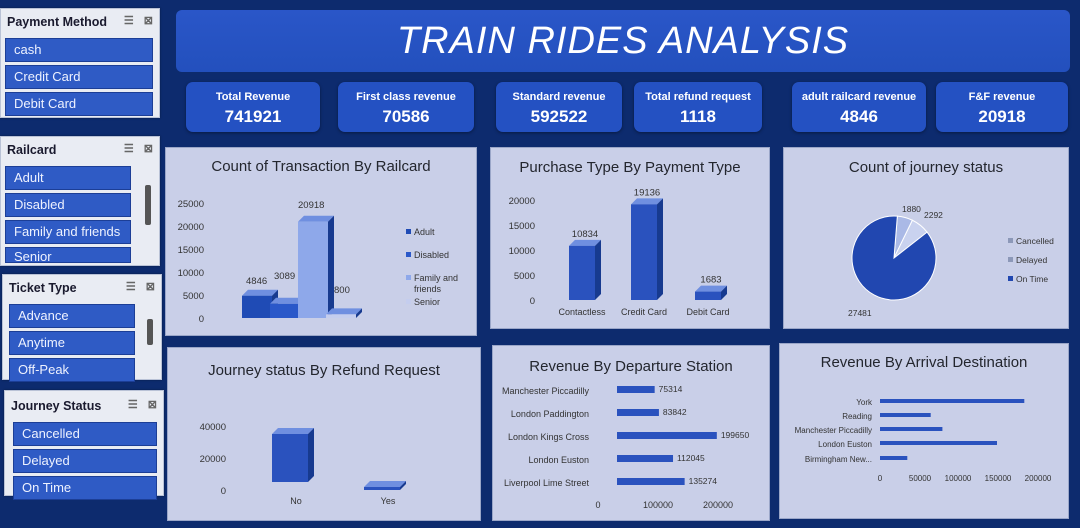 This screenshot has width=1080, height=528. Describe the element at coordinates (958, 478) in the screenshot. I see `x-tick-label: 100000` at that location.